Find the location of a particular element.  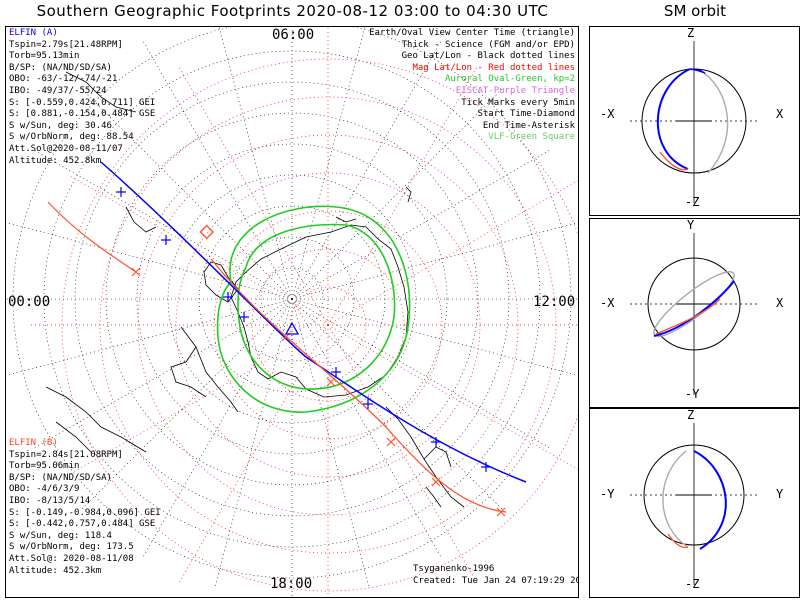

sat-b-line: IBO: -8/13/5/14 is located at coordinates (50, 500).